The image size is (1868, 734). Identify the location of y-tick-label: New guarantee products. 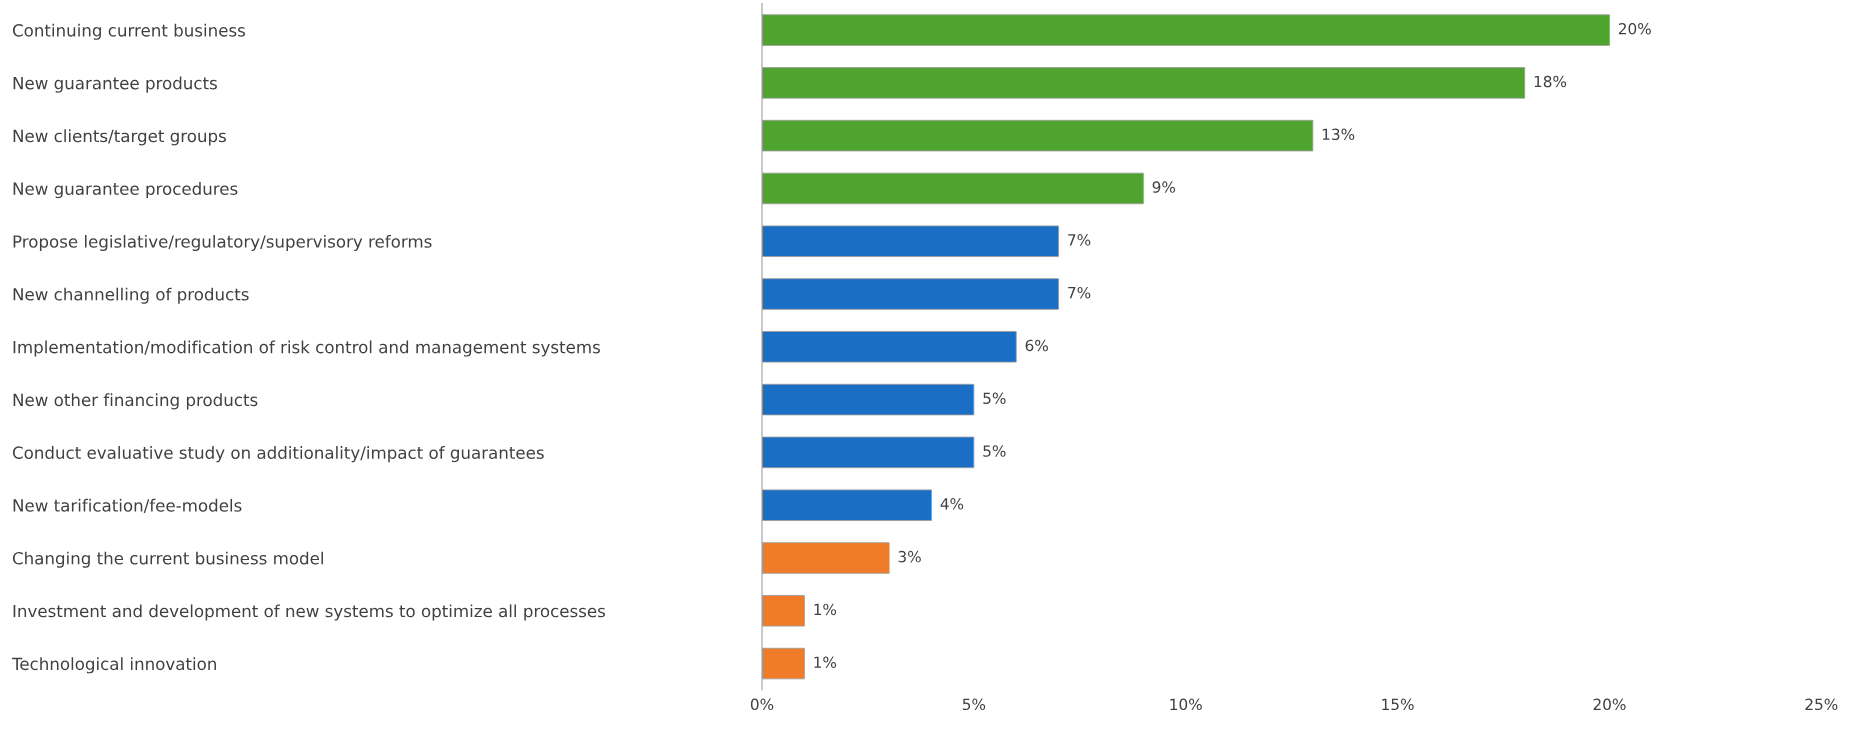
(115, 84).